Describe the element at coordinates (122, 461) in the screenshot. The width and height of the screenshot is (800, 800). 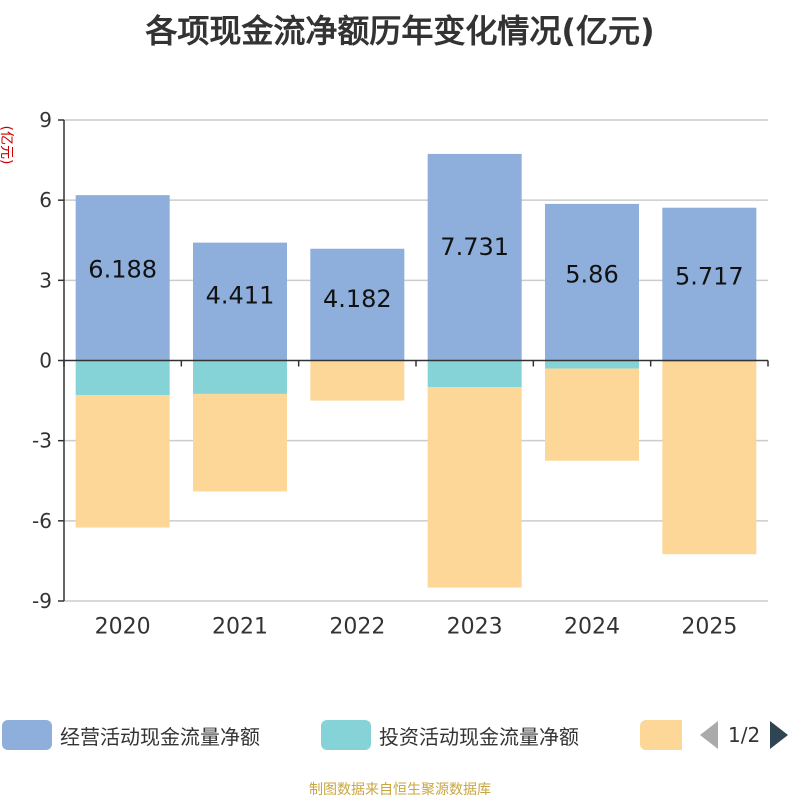
I see `bar-series2-2020` at that location.